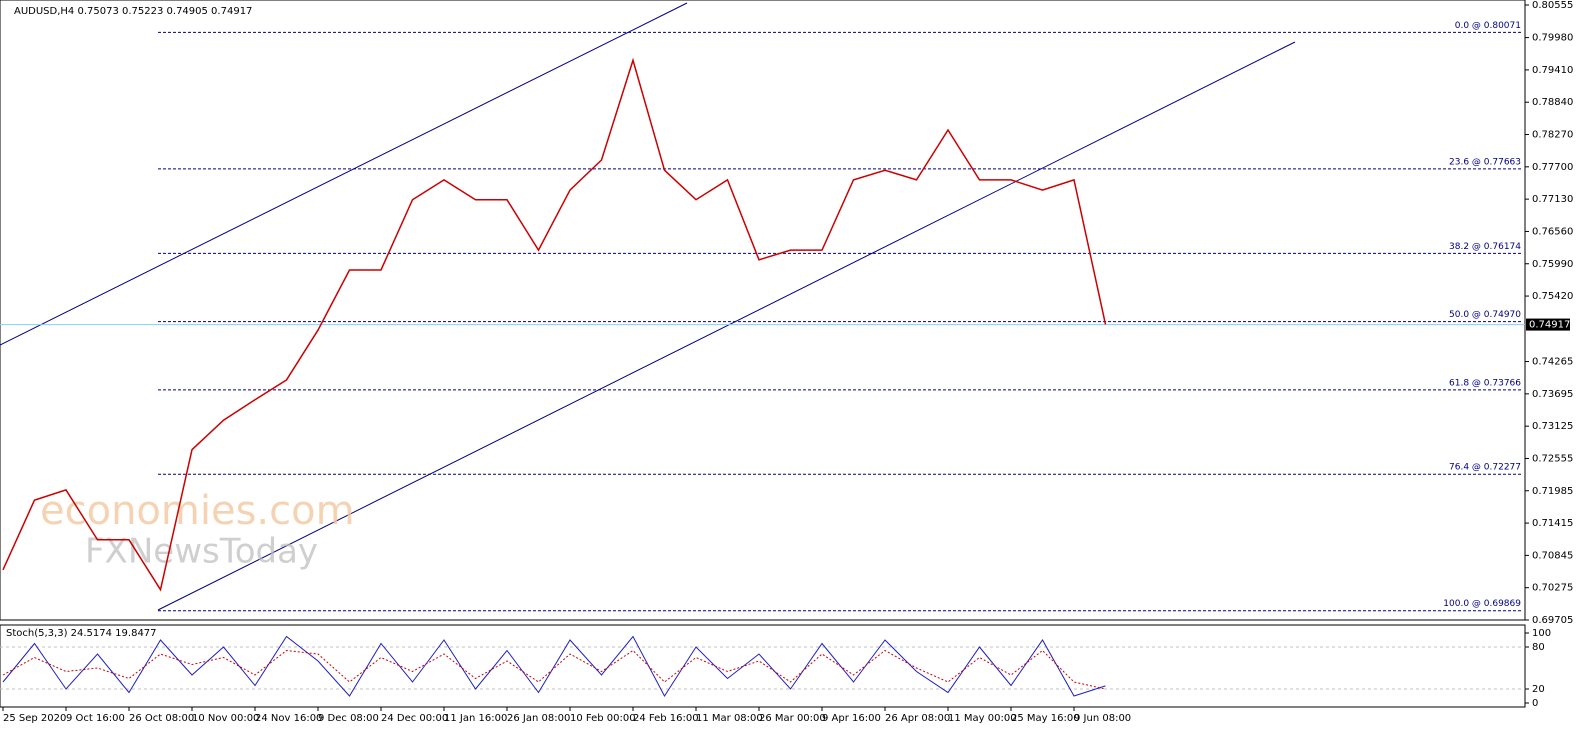 The height and width of the screenshot is (743, 1596). What do you see at coordinates (917, 718) in the screenshot?
I see `x-tick-label: 26 Apr 08:00` at bounding box center [917, 718].